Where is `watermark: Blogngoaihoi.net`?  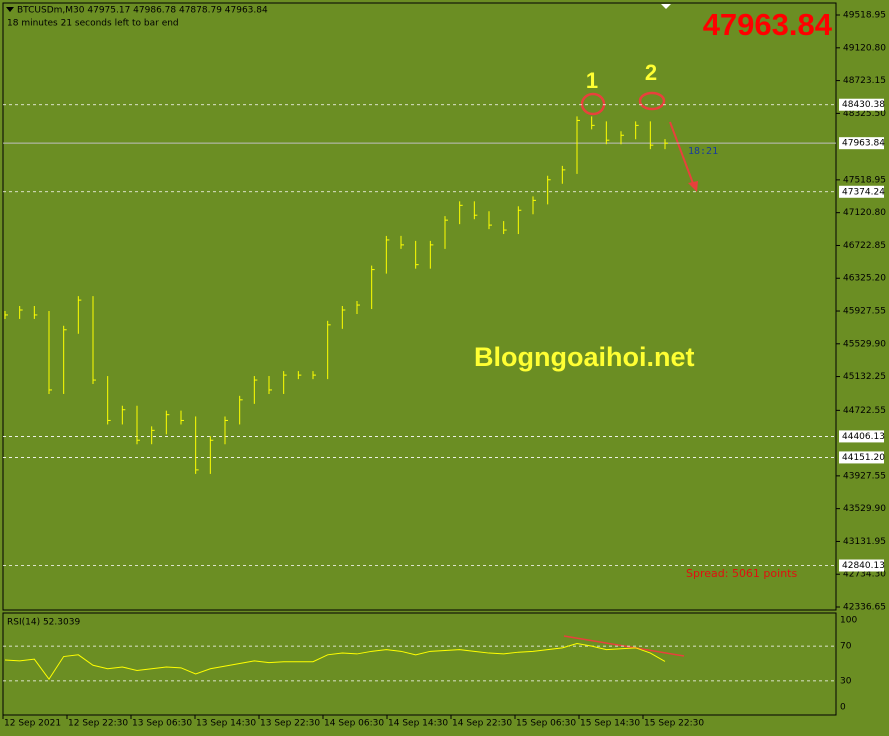
watermark: Blogngoaihoi.net is located at coordinates (584, 357).